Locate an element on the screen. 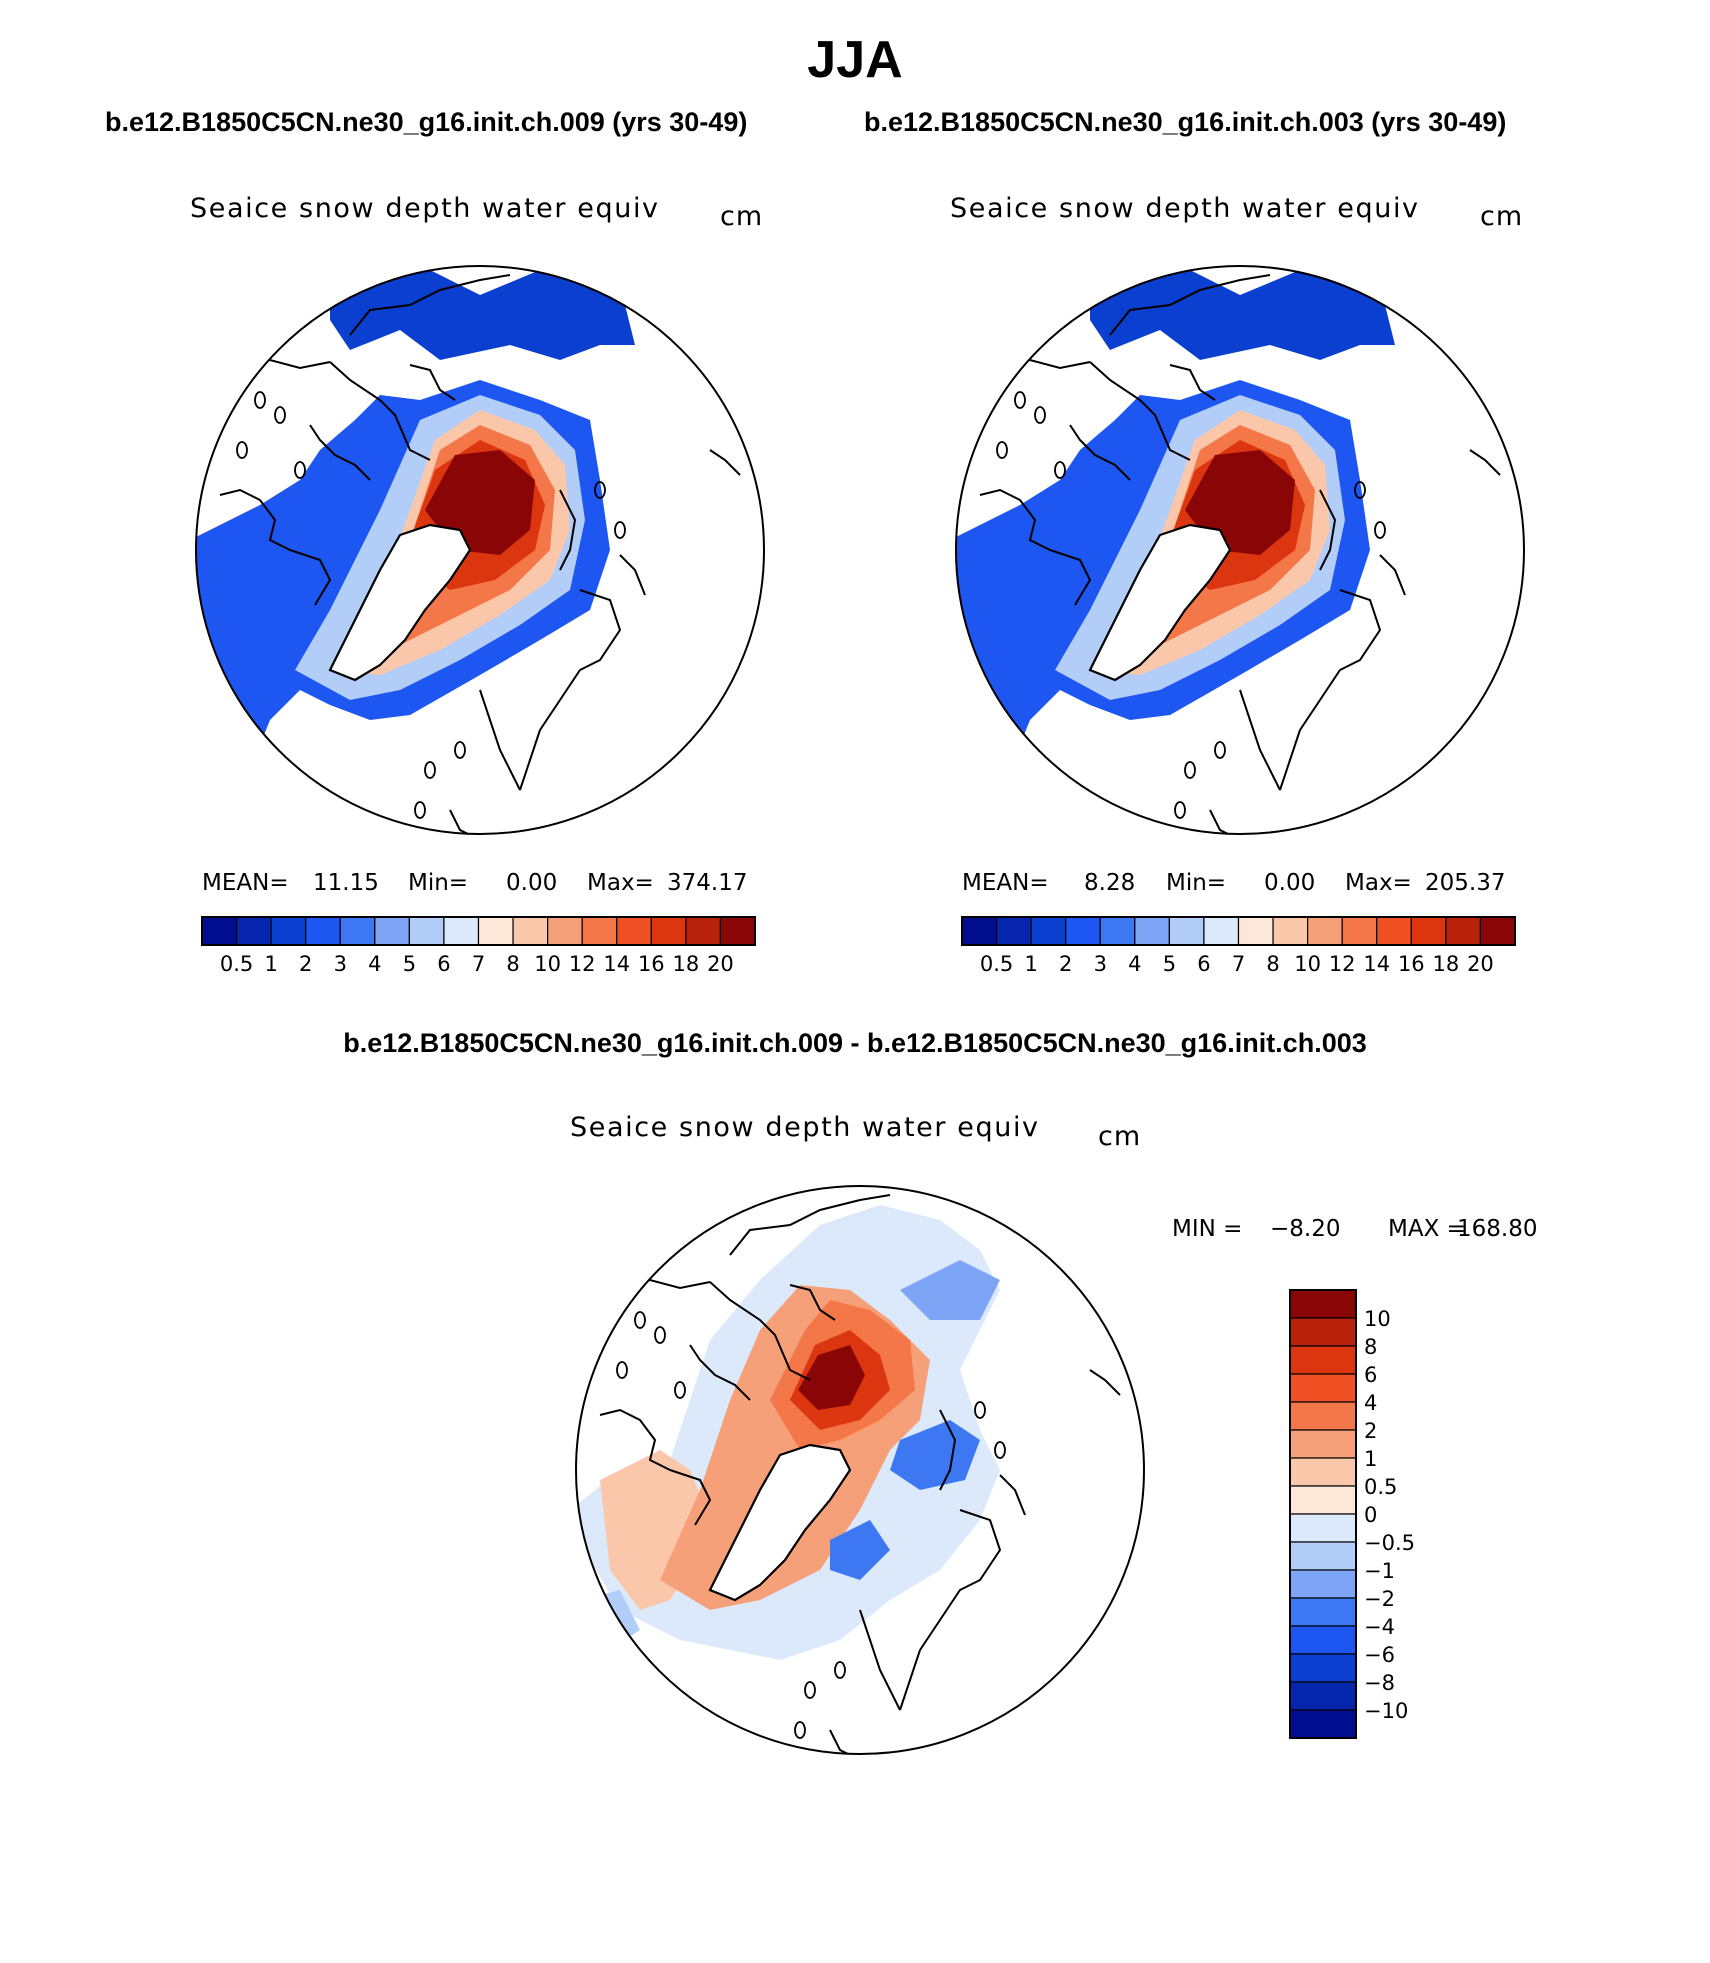  panel3-variable-title: Seaice snow depth water equiv is located at coordinates (805, 1127).